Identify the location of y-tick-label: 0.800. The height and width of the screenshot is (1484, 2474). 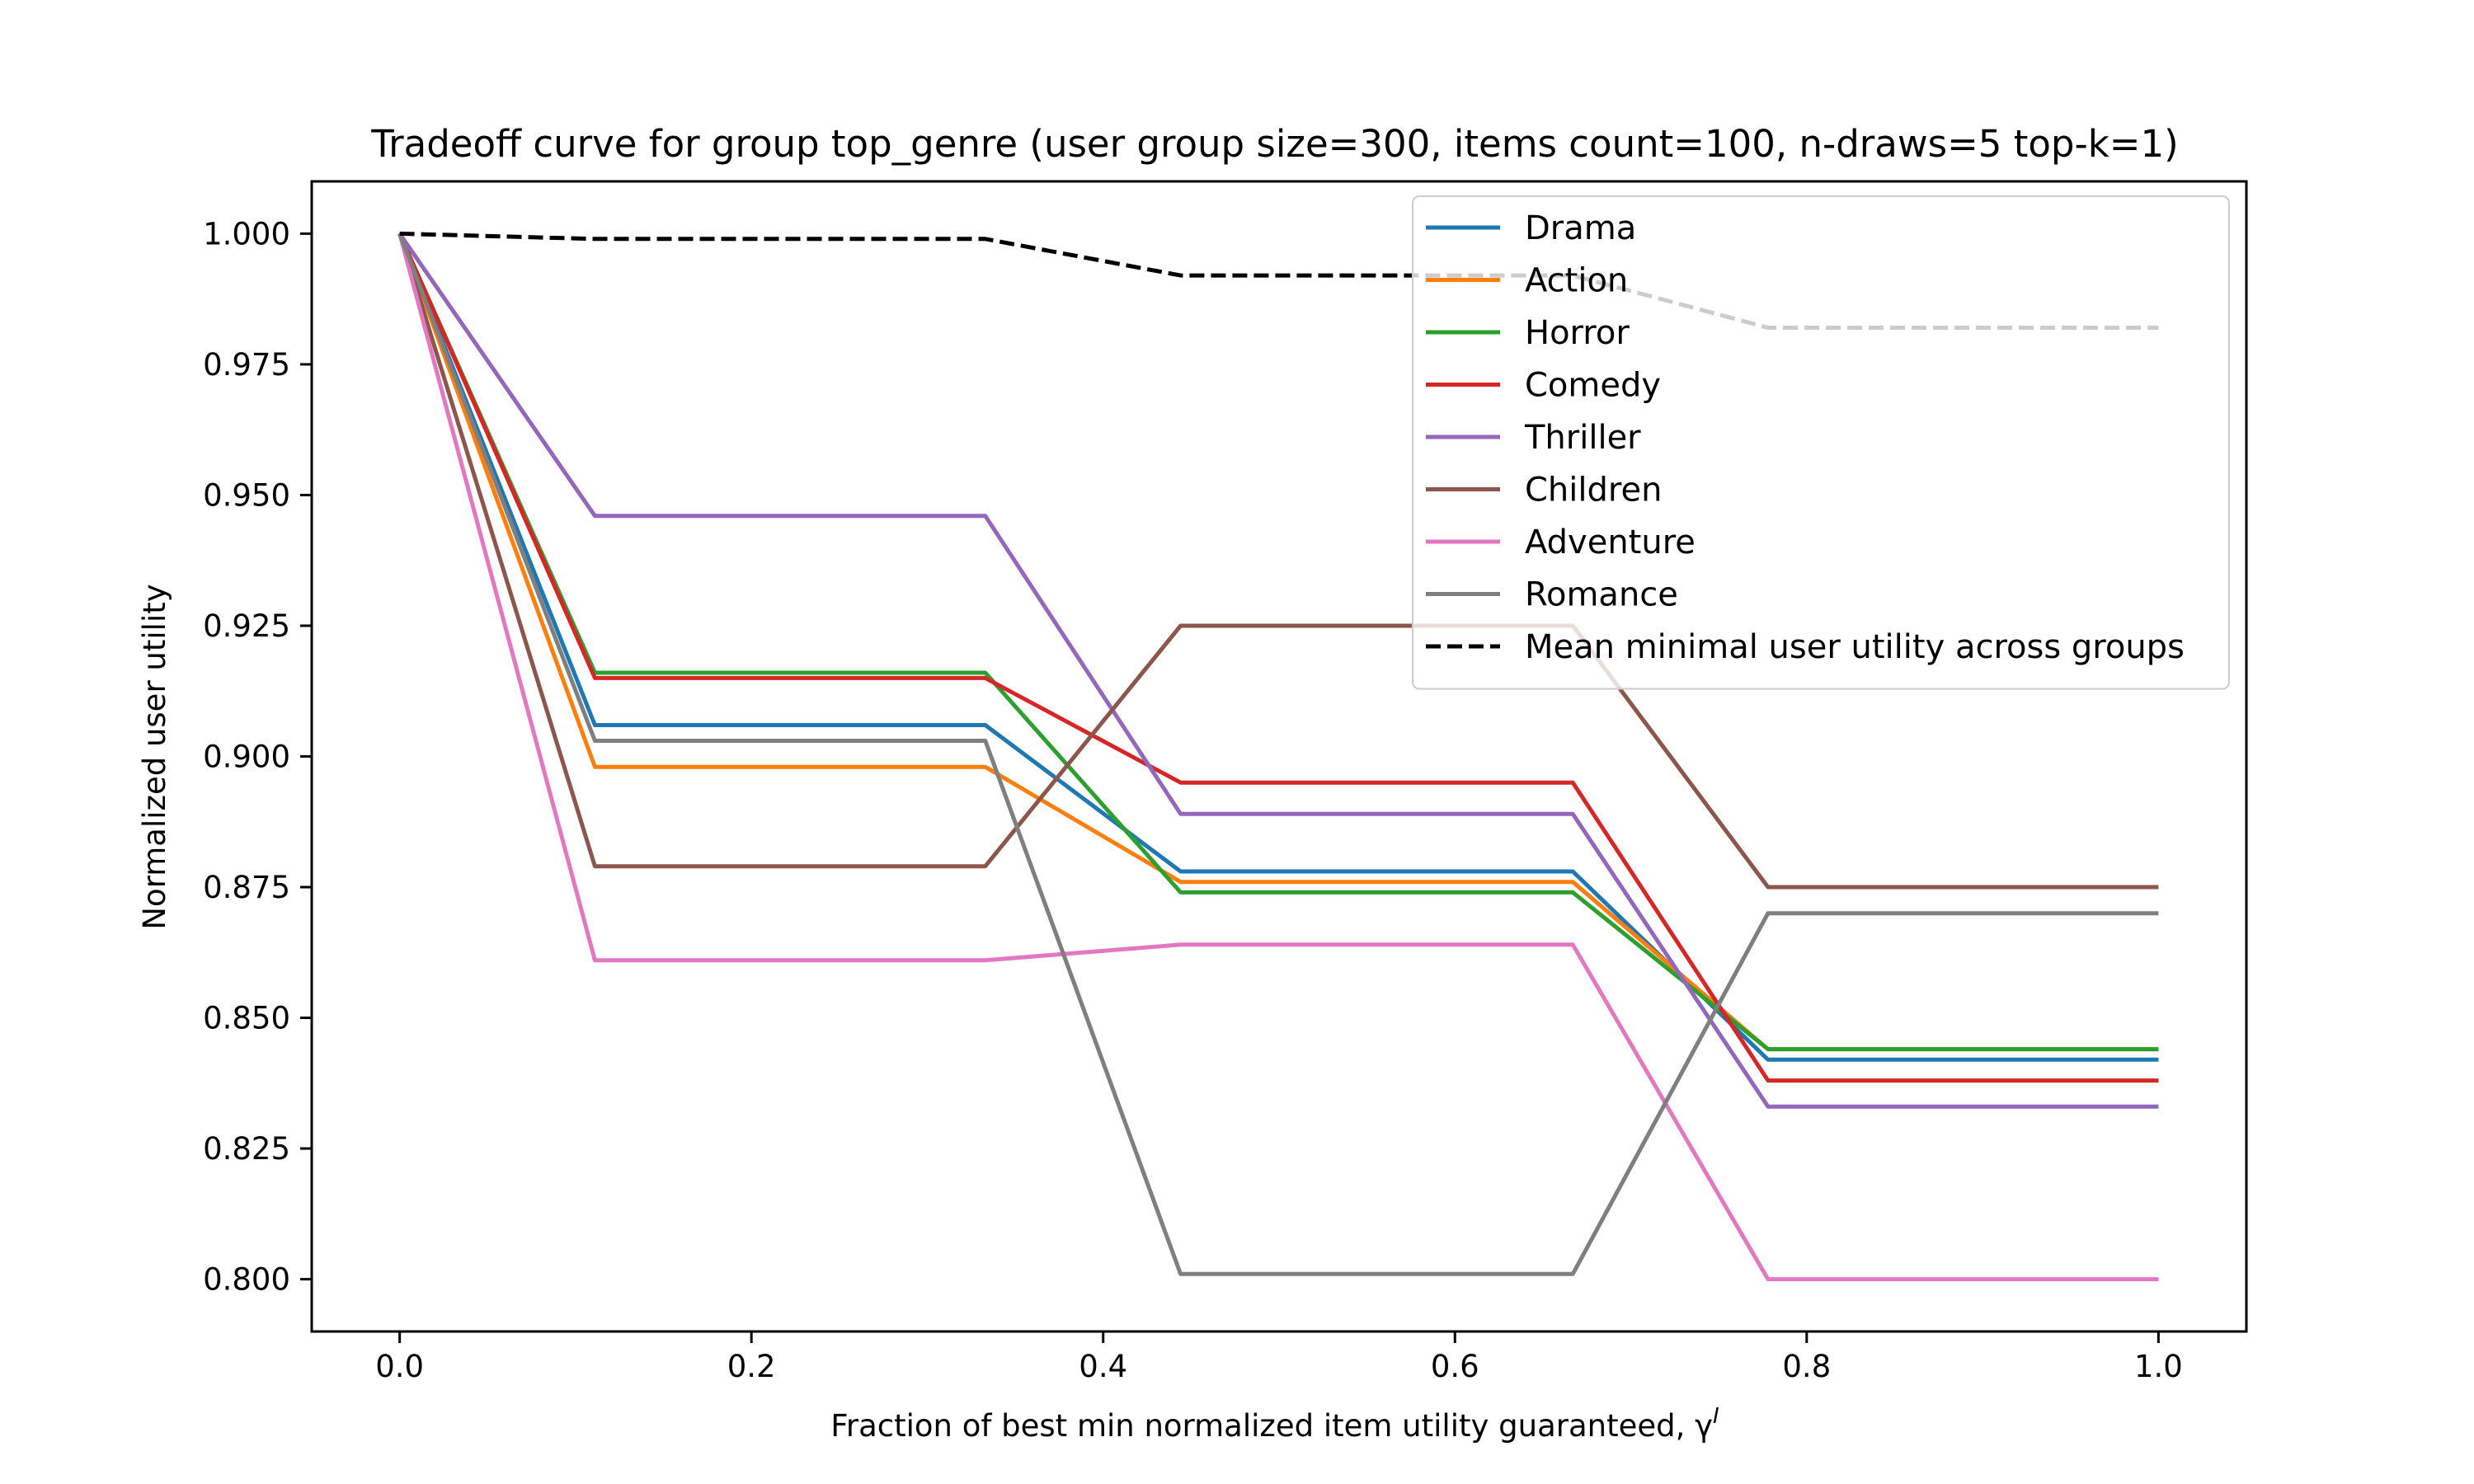
(246, 1280).